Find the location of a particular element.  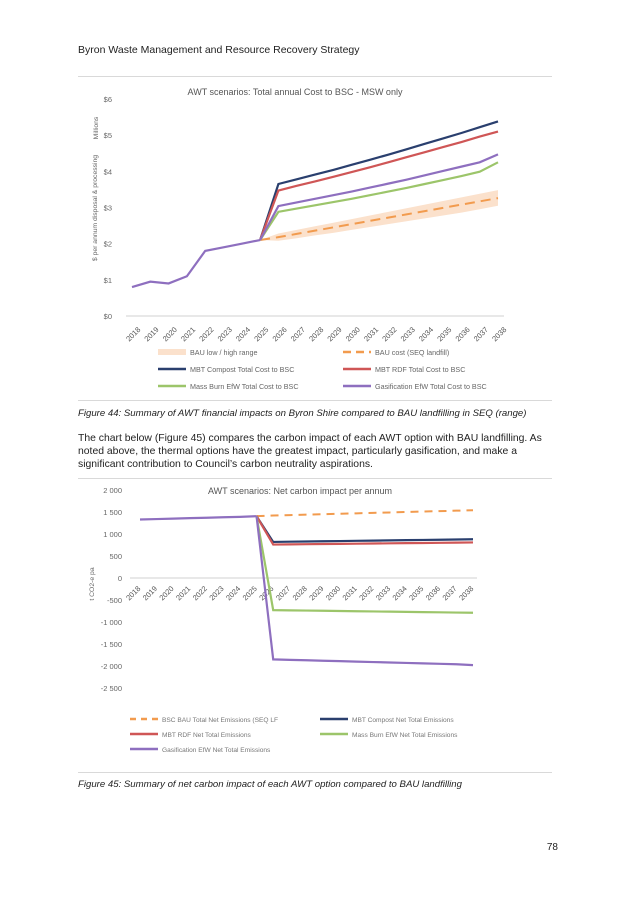

legend-label: MBT Compost Total Cost to BSC is located at coordinates (242, 369).